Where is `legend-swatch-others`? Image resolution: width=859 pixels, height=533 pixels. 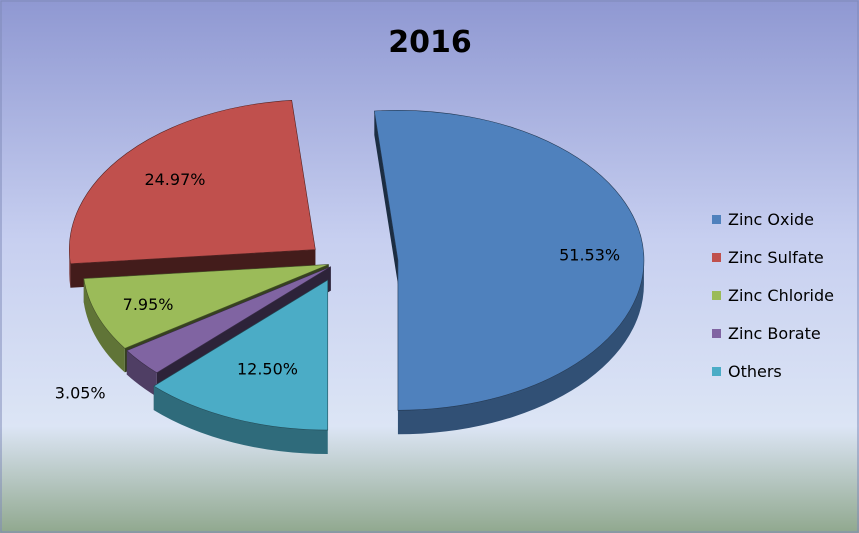 legend-swatch-others is located at coordinates (716, 371).